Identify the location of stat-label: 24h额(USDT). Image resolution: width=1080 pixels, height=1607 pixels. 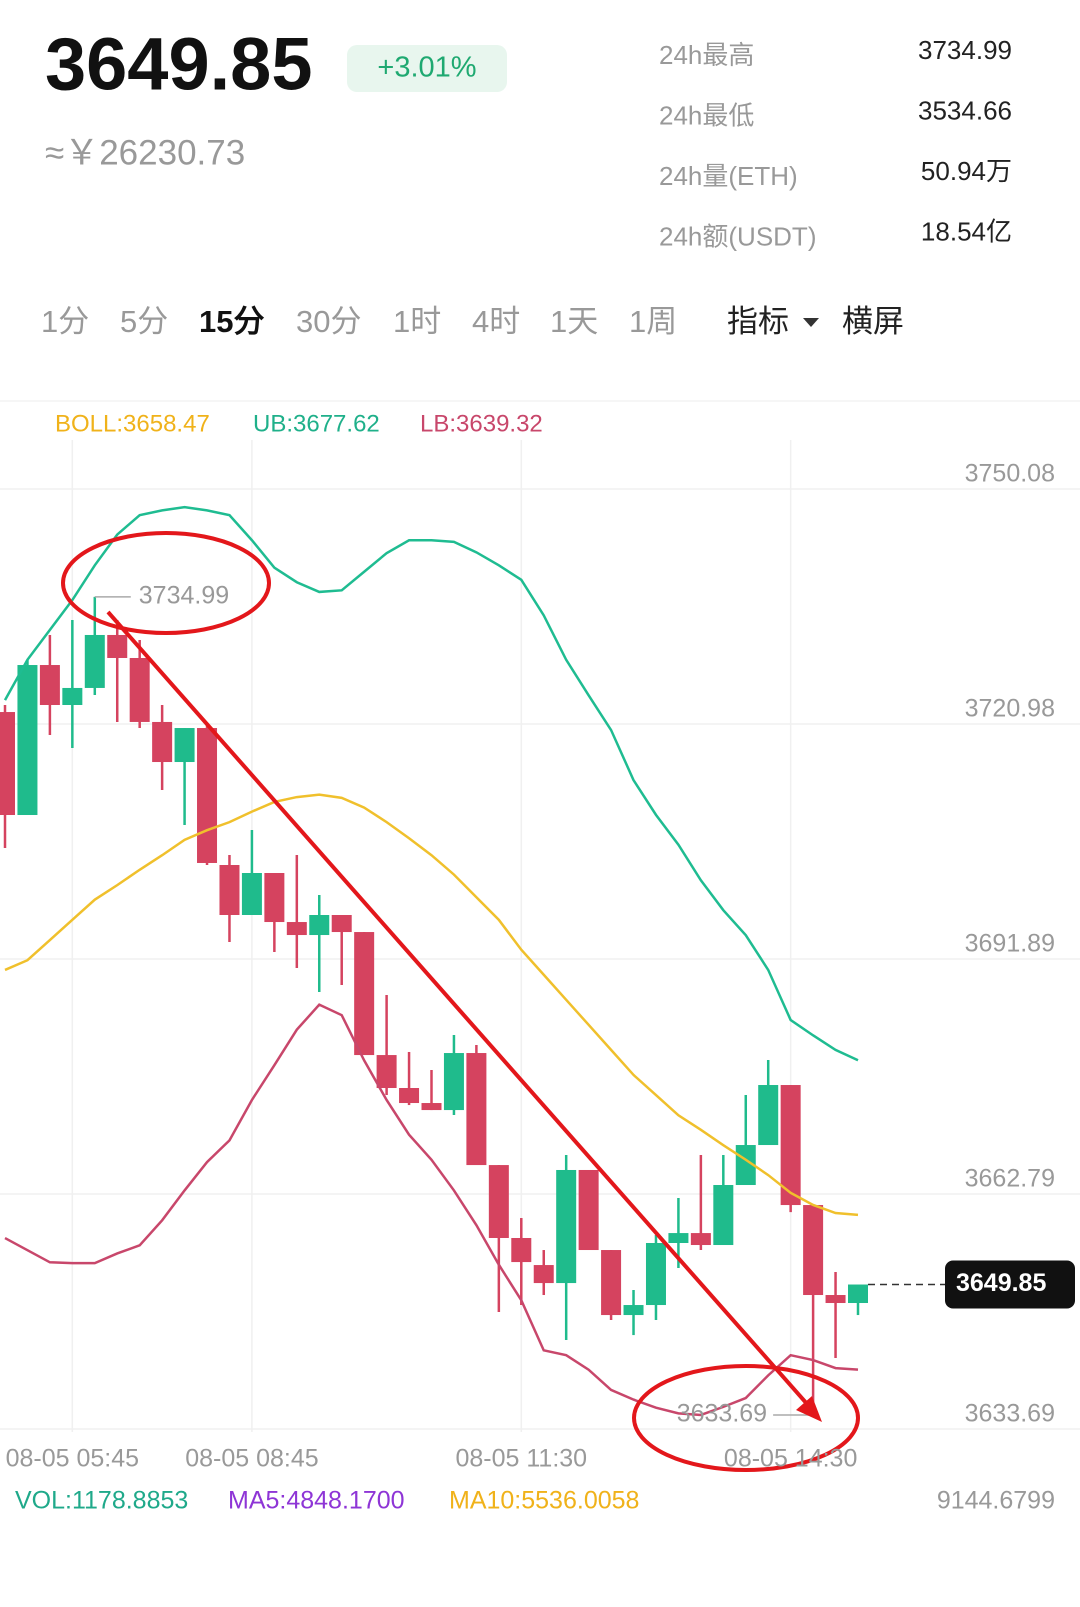
(737, 236).